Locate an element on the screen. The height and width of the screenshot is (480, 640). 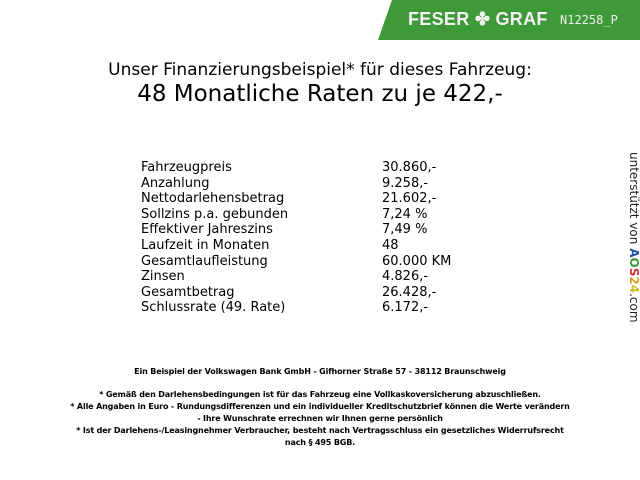
row-value: 6.172,- is located at coordinates (405, 308).